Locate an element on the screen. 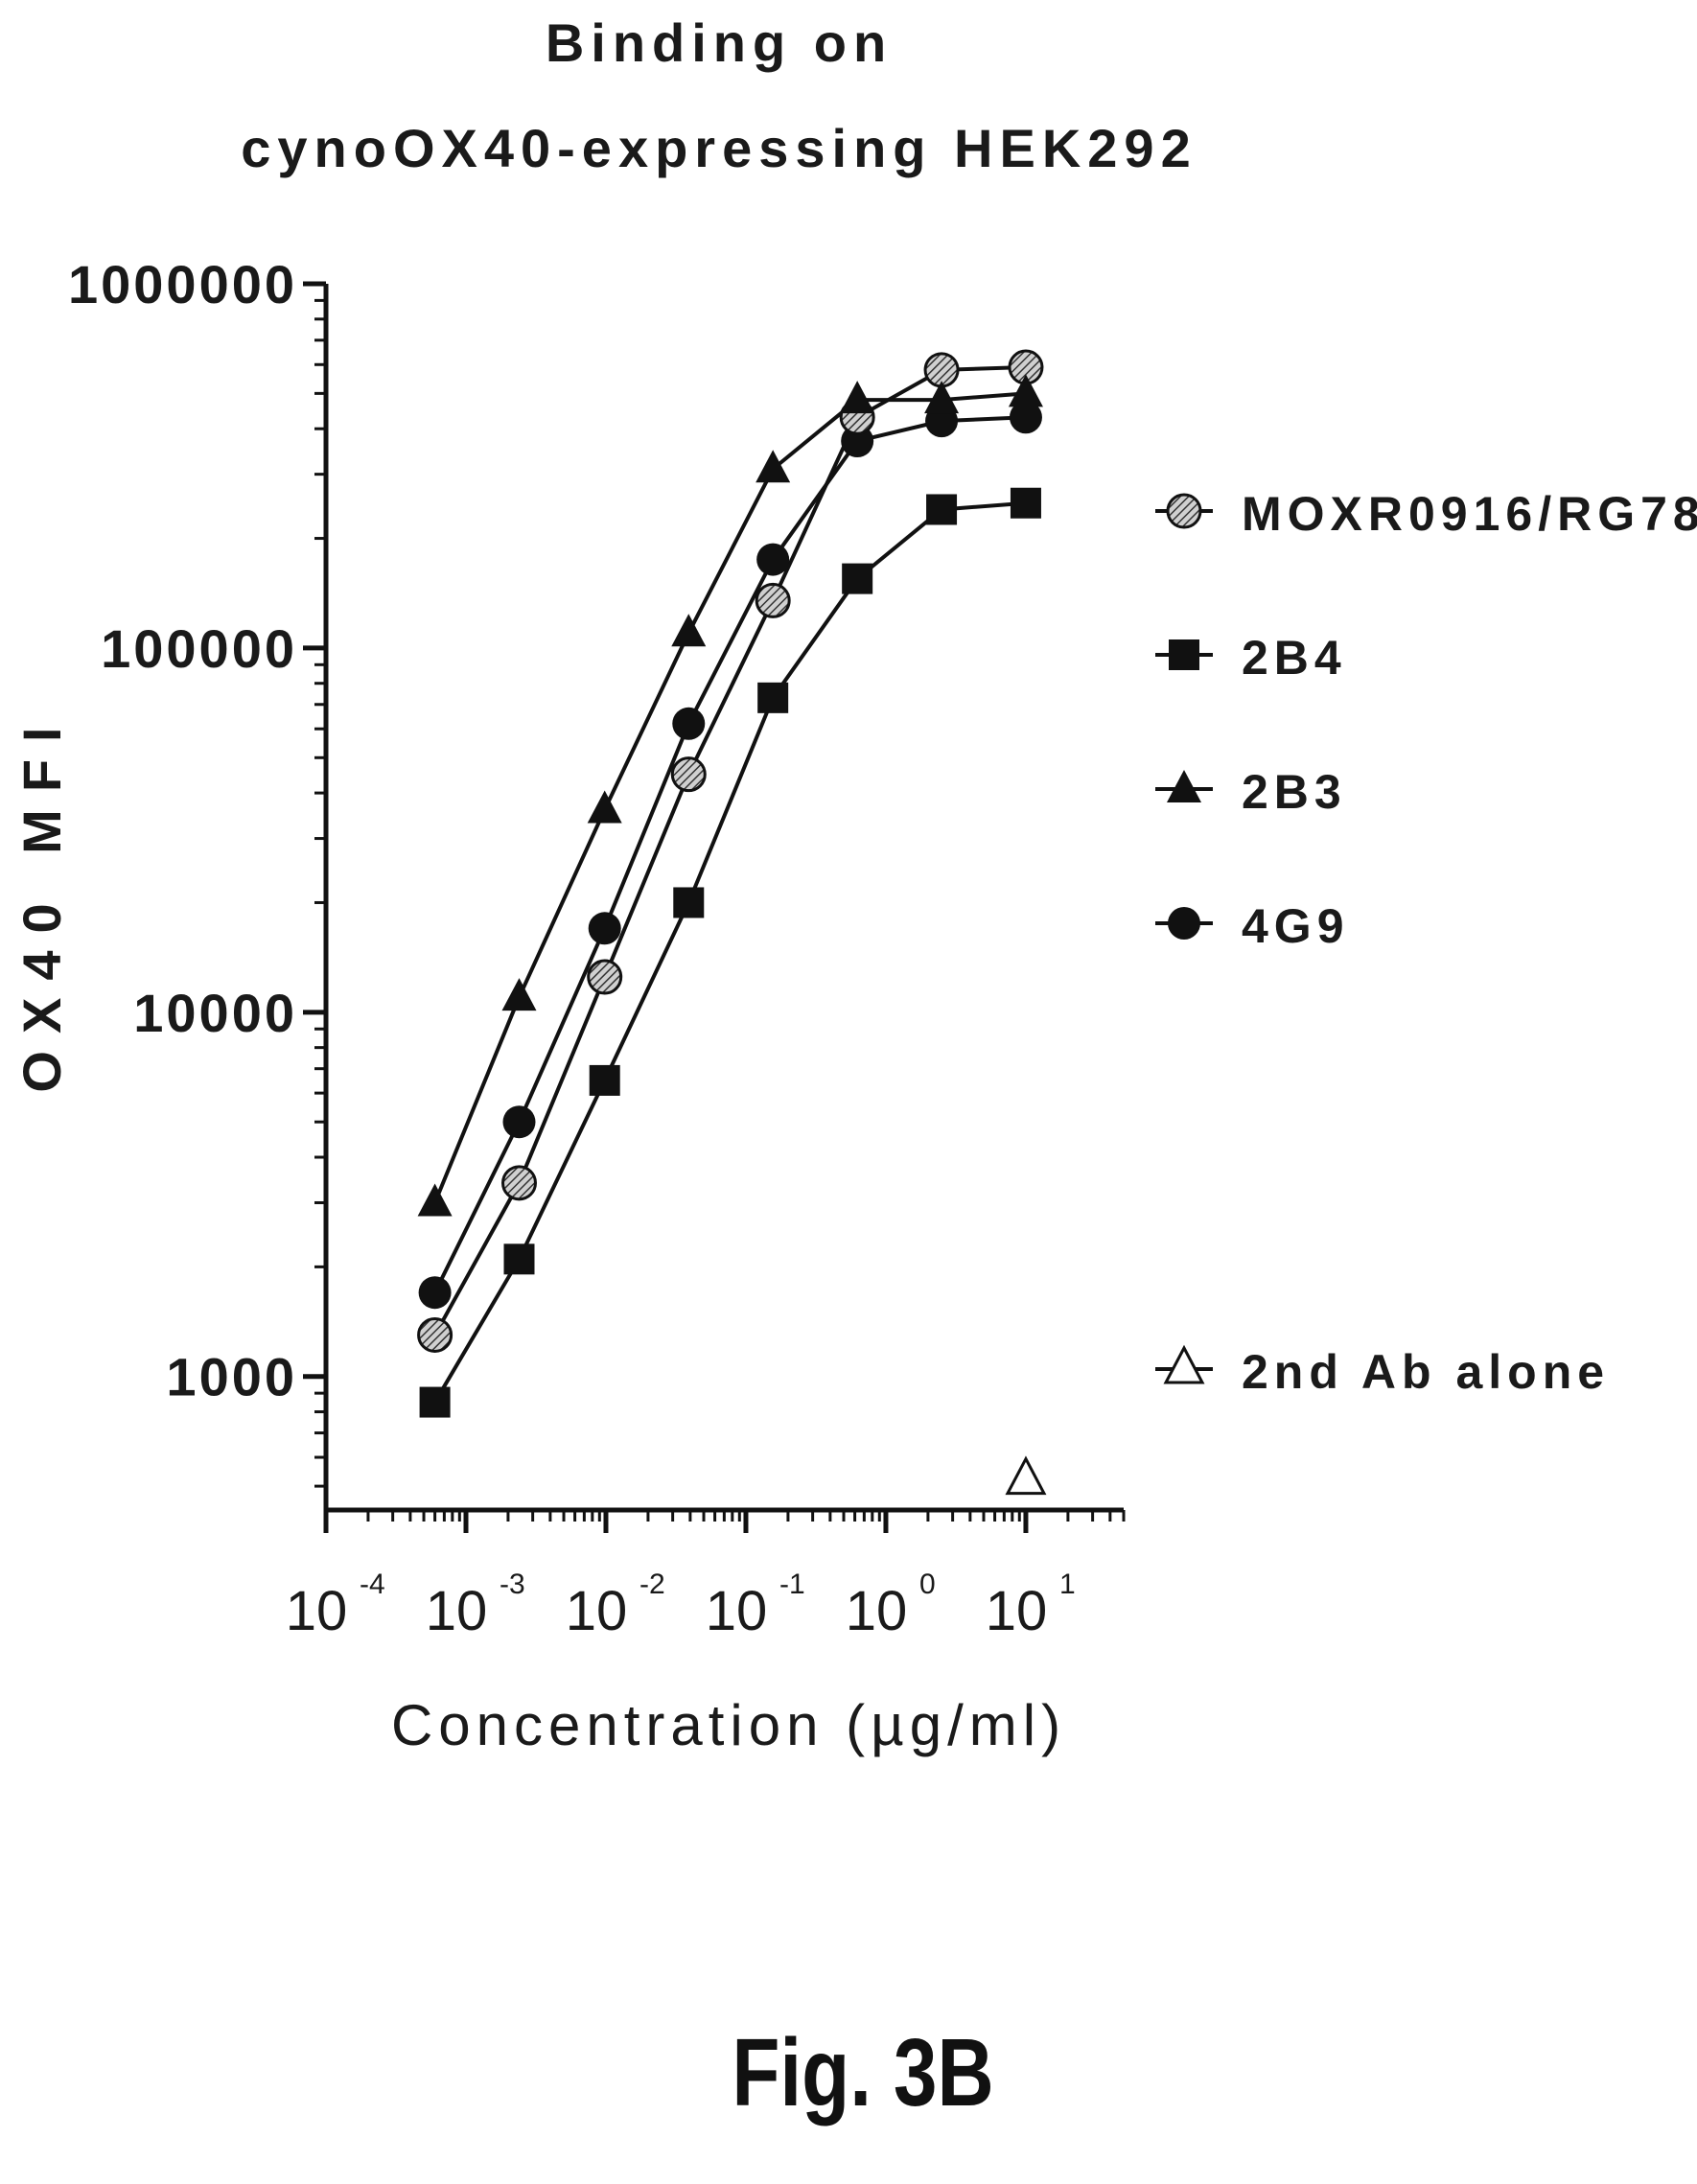  y-tick-label: 100000 is located at coordinates (199, 648).